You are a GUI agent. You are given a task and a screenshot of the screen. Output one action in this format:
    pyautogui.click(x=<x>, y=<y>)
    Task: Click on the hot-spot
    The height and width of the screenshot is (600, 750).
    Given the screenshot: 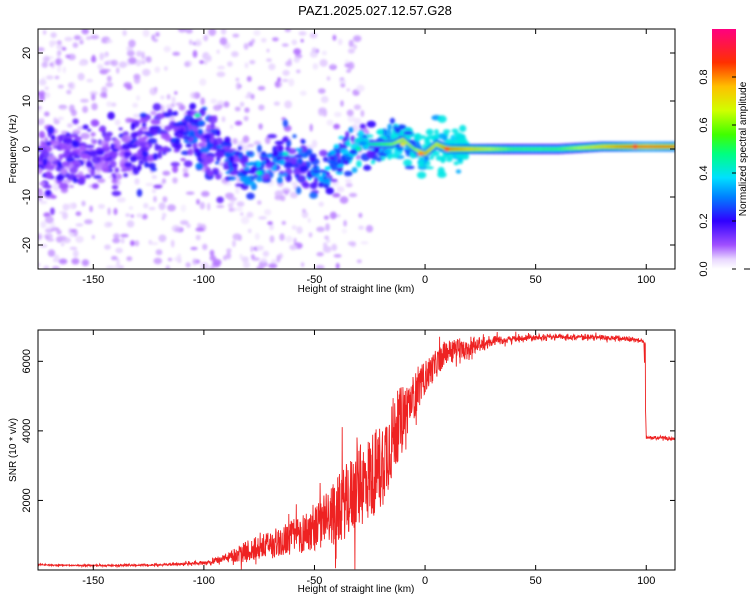 What is the action you would take?
    pyautogui.click(x=420, y=153)
    